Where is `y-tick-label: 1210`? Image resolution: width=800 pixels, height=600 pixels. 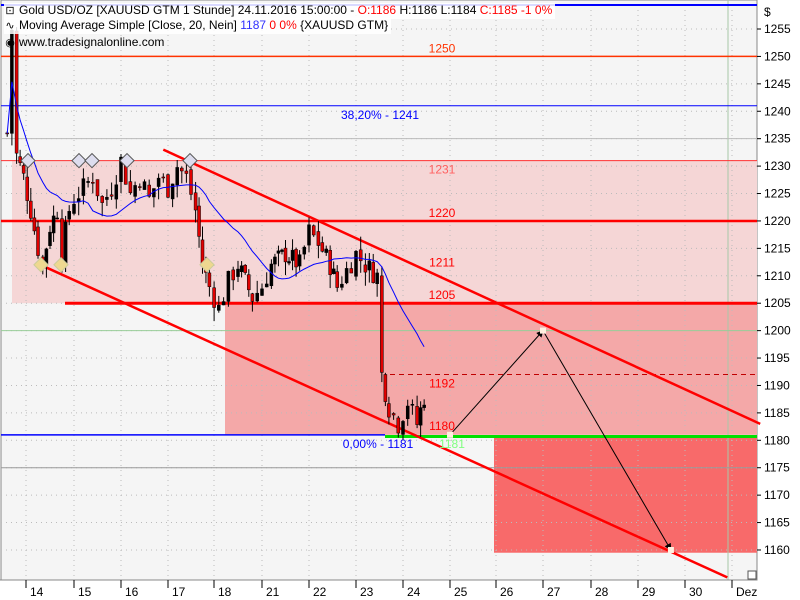 y-tick-label: 1210 is located at coordinates (777, 276).